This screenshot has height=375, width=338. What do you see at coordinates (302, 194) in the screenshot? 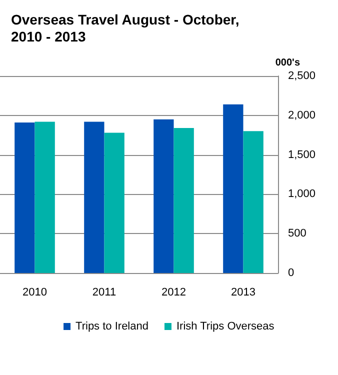
I see `y-tick-label: 1,000` at bounding box center [302, 194].